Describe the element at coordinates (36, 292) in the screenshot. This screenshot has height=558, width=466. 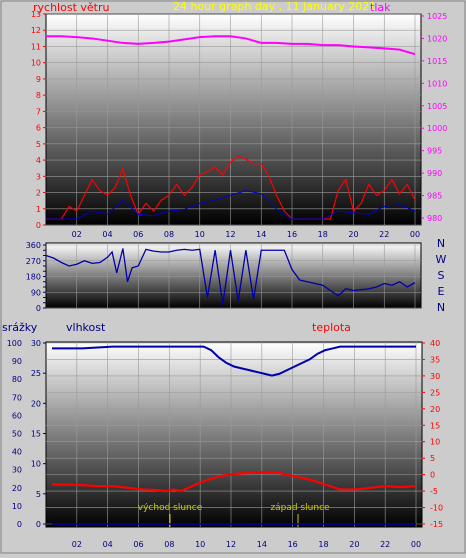
I see `direction-tick-label: 90` at that location.